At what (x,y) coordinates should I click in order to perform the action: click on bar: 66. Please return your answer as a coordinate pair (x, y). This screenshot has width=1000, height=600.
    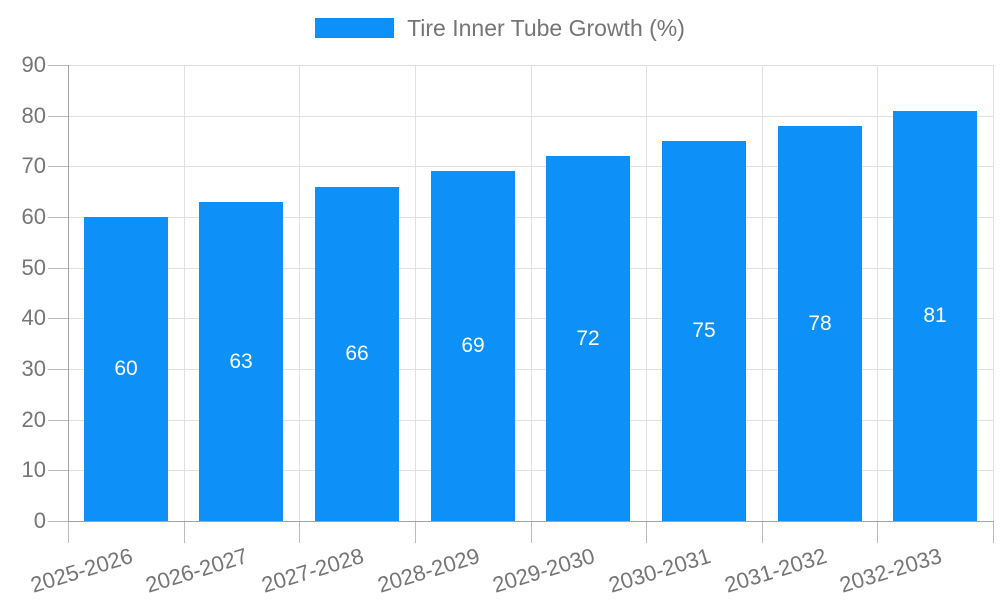
    Looking at the image, I should click on (357, 354).